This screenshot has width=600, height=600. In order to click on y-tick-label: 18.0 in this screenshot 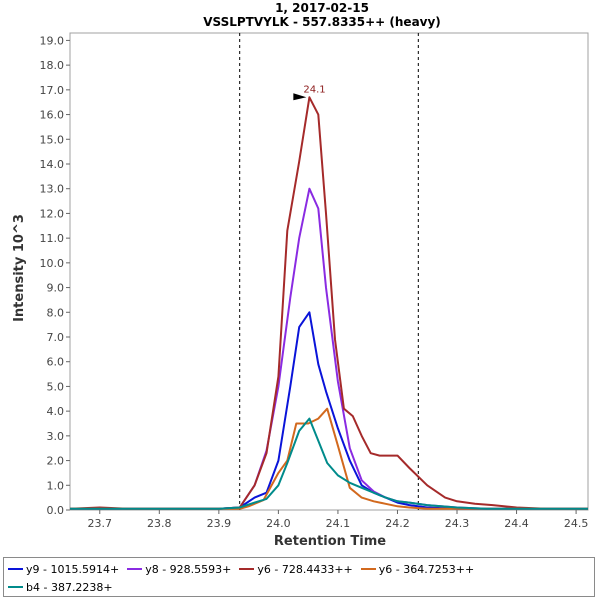, I will do `click(52, 65)`.